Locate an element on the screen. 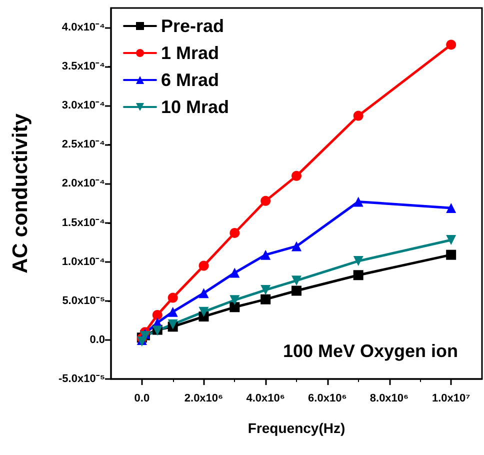  legend-label: Pre-rad is located at coordinates (192, 26).